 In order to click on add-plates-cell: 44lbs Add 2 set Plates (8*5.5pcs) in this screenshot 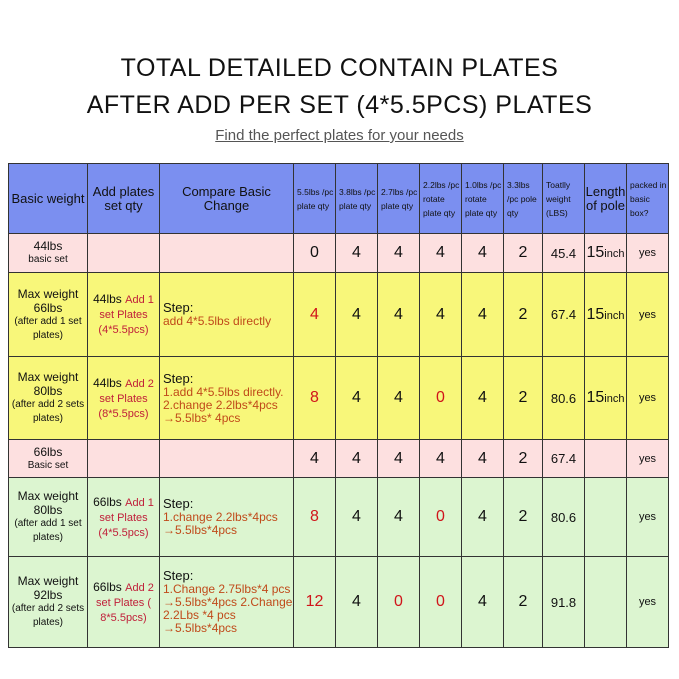, I will do `click(123, 398)`.